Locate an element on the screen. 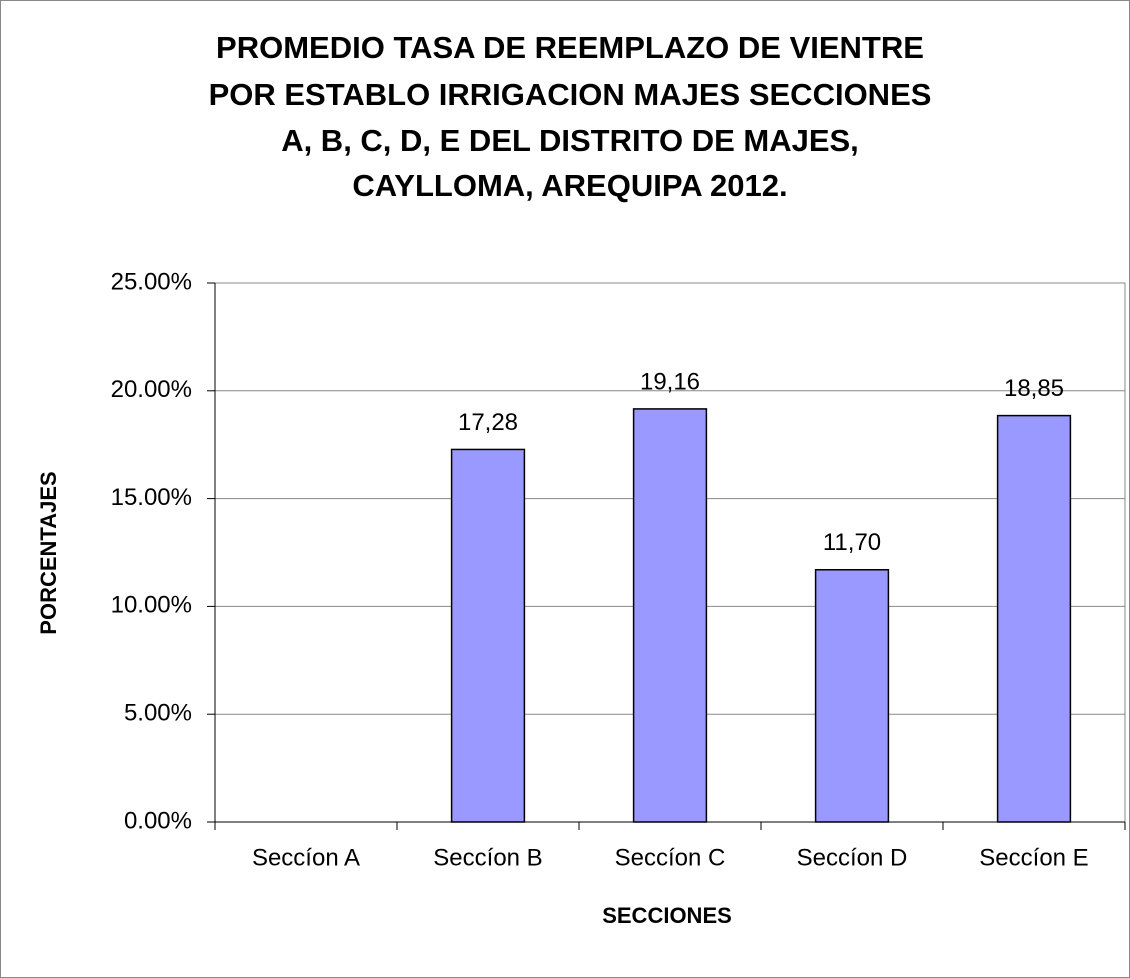 This screenshot has width=1130, height=978. x-tick-label: Seccíon D is located at coordinates (852, 857).